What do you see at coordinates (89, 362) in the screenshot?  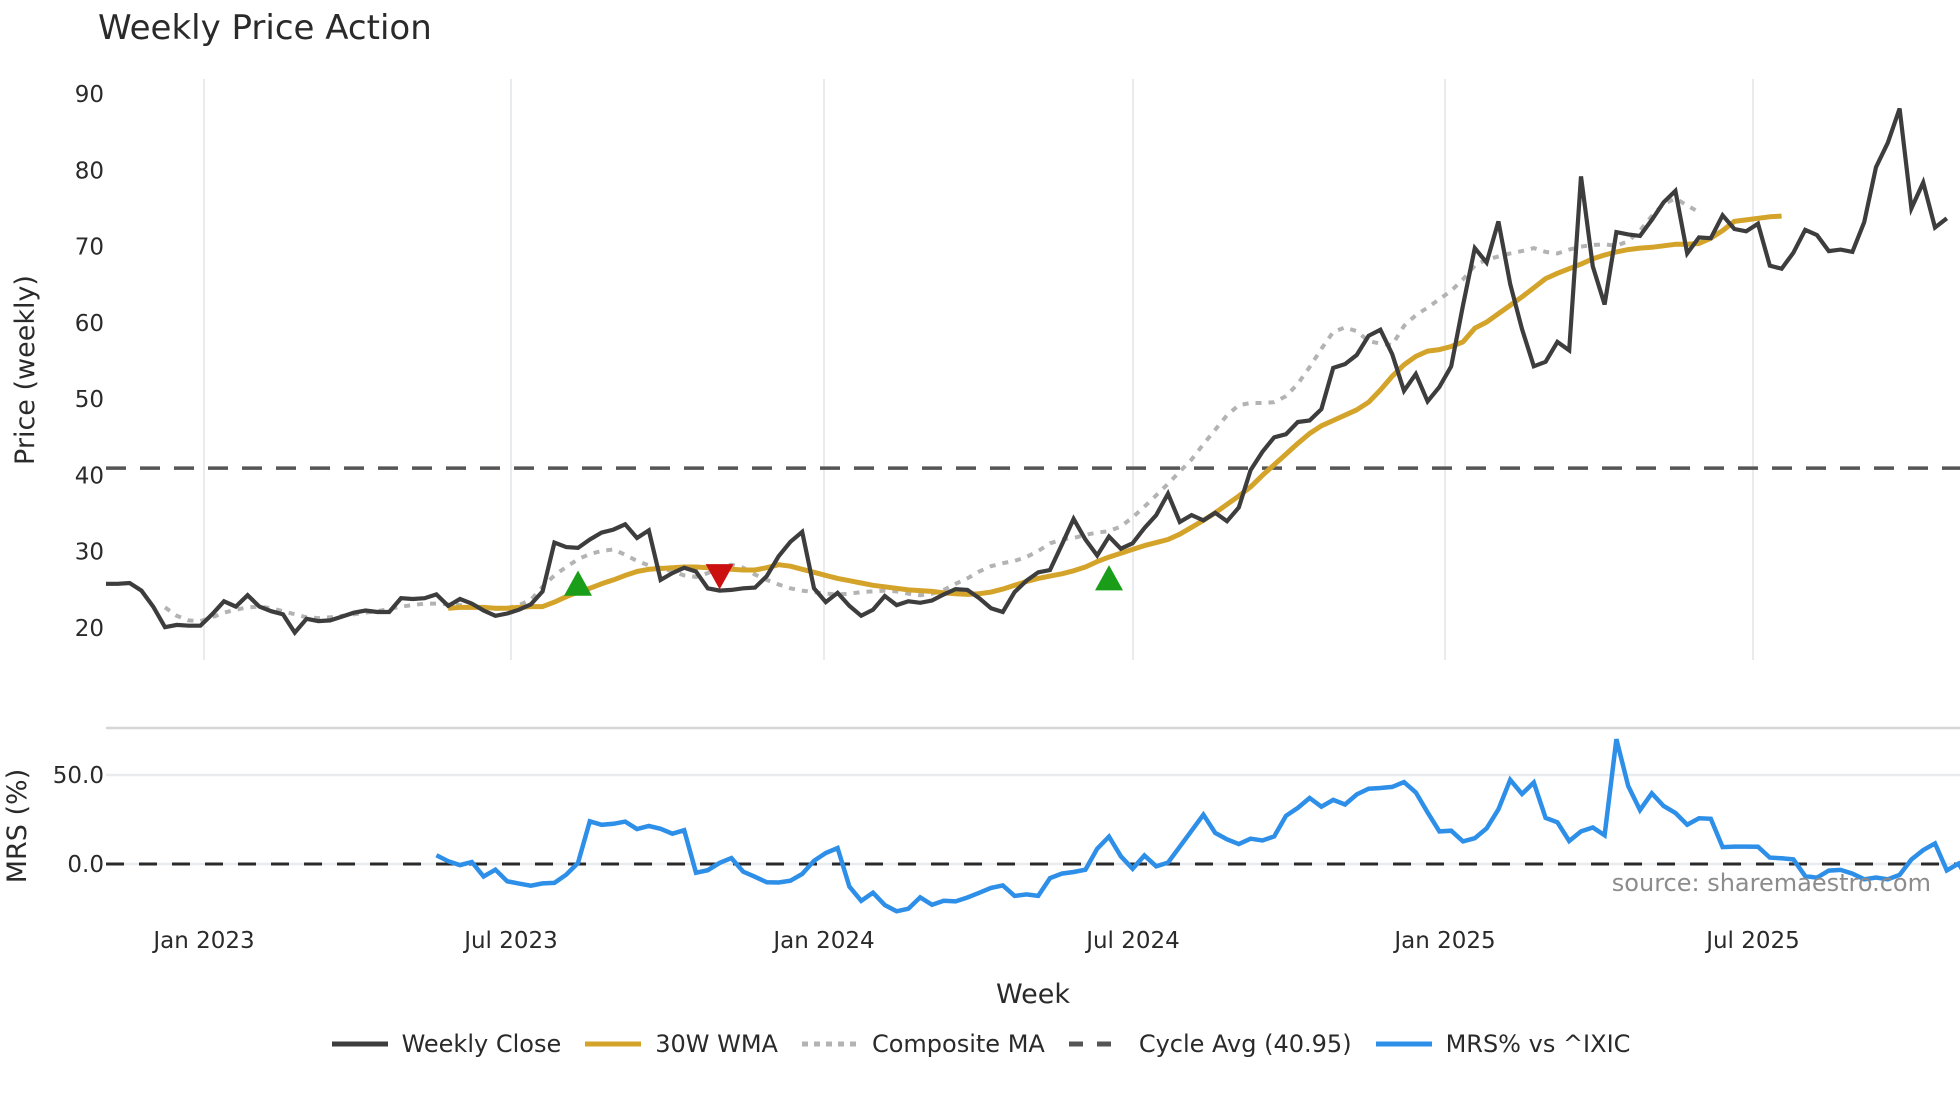 I see `price-y-ticks: 20 30 40 50 60 70 80 90` at bounding box center [89, 362].